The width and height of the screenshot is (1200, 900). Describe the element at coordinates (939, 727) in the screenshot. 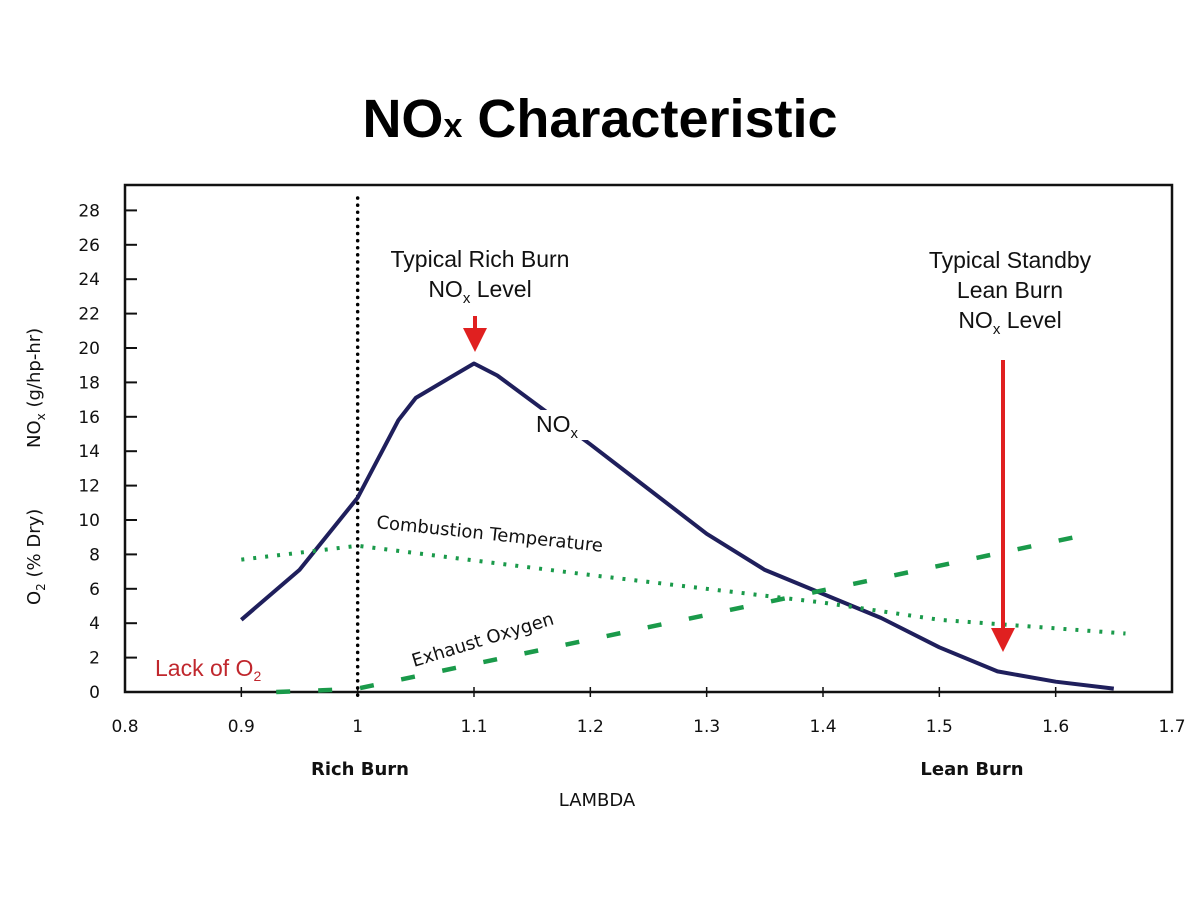

I see `x-tick-label: 1.5` at that location.